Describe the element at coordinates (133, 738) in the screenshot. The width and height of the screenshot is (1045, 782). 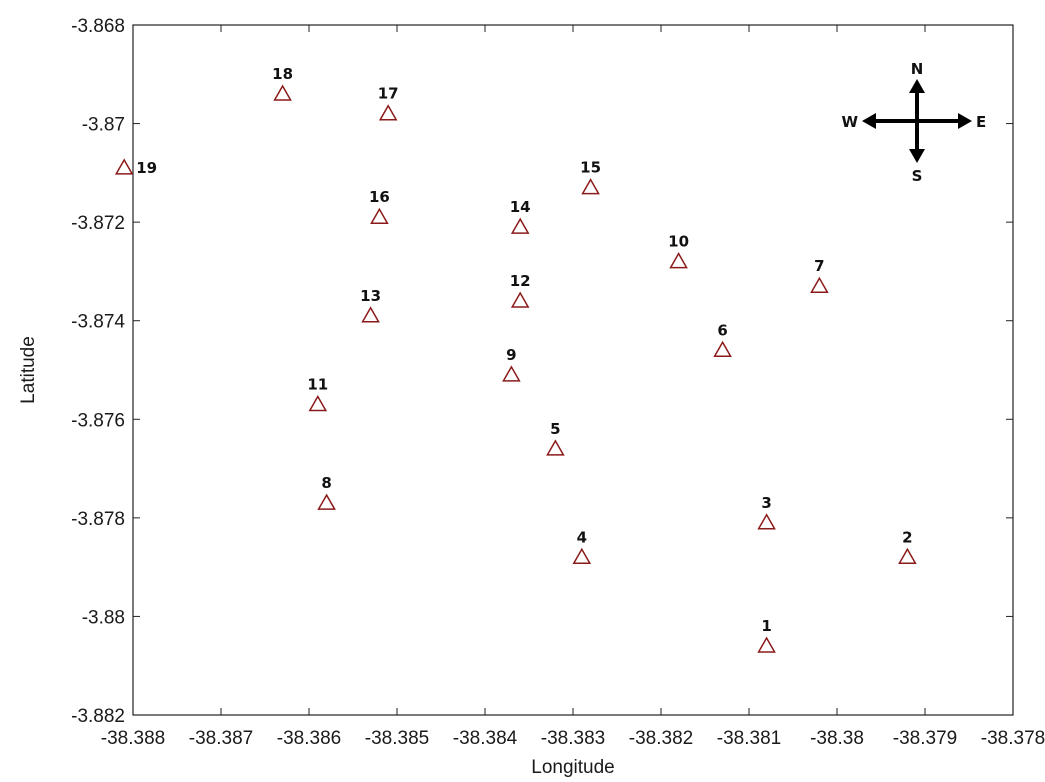
I see `x-tick-label: -38.388` at that location.